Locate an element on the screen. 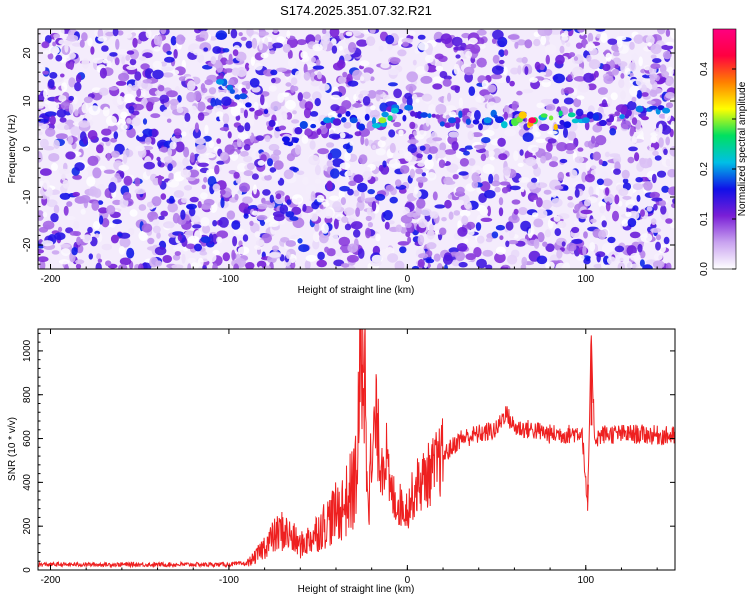 The width and height of the screenshot is (750, 600). colorbar-tick-label: 0.1 is located at coordinates (704, 219).